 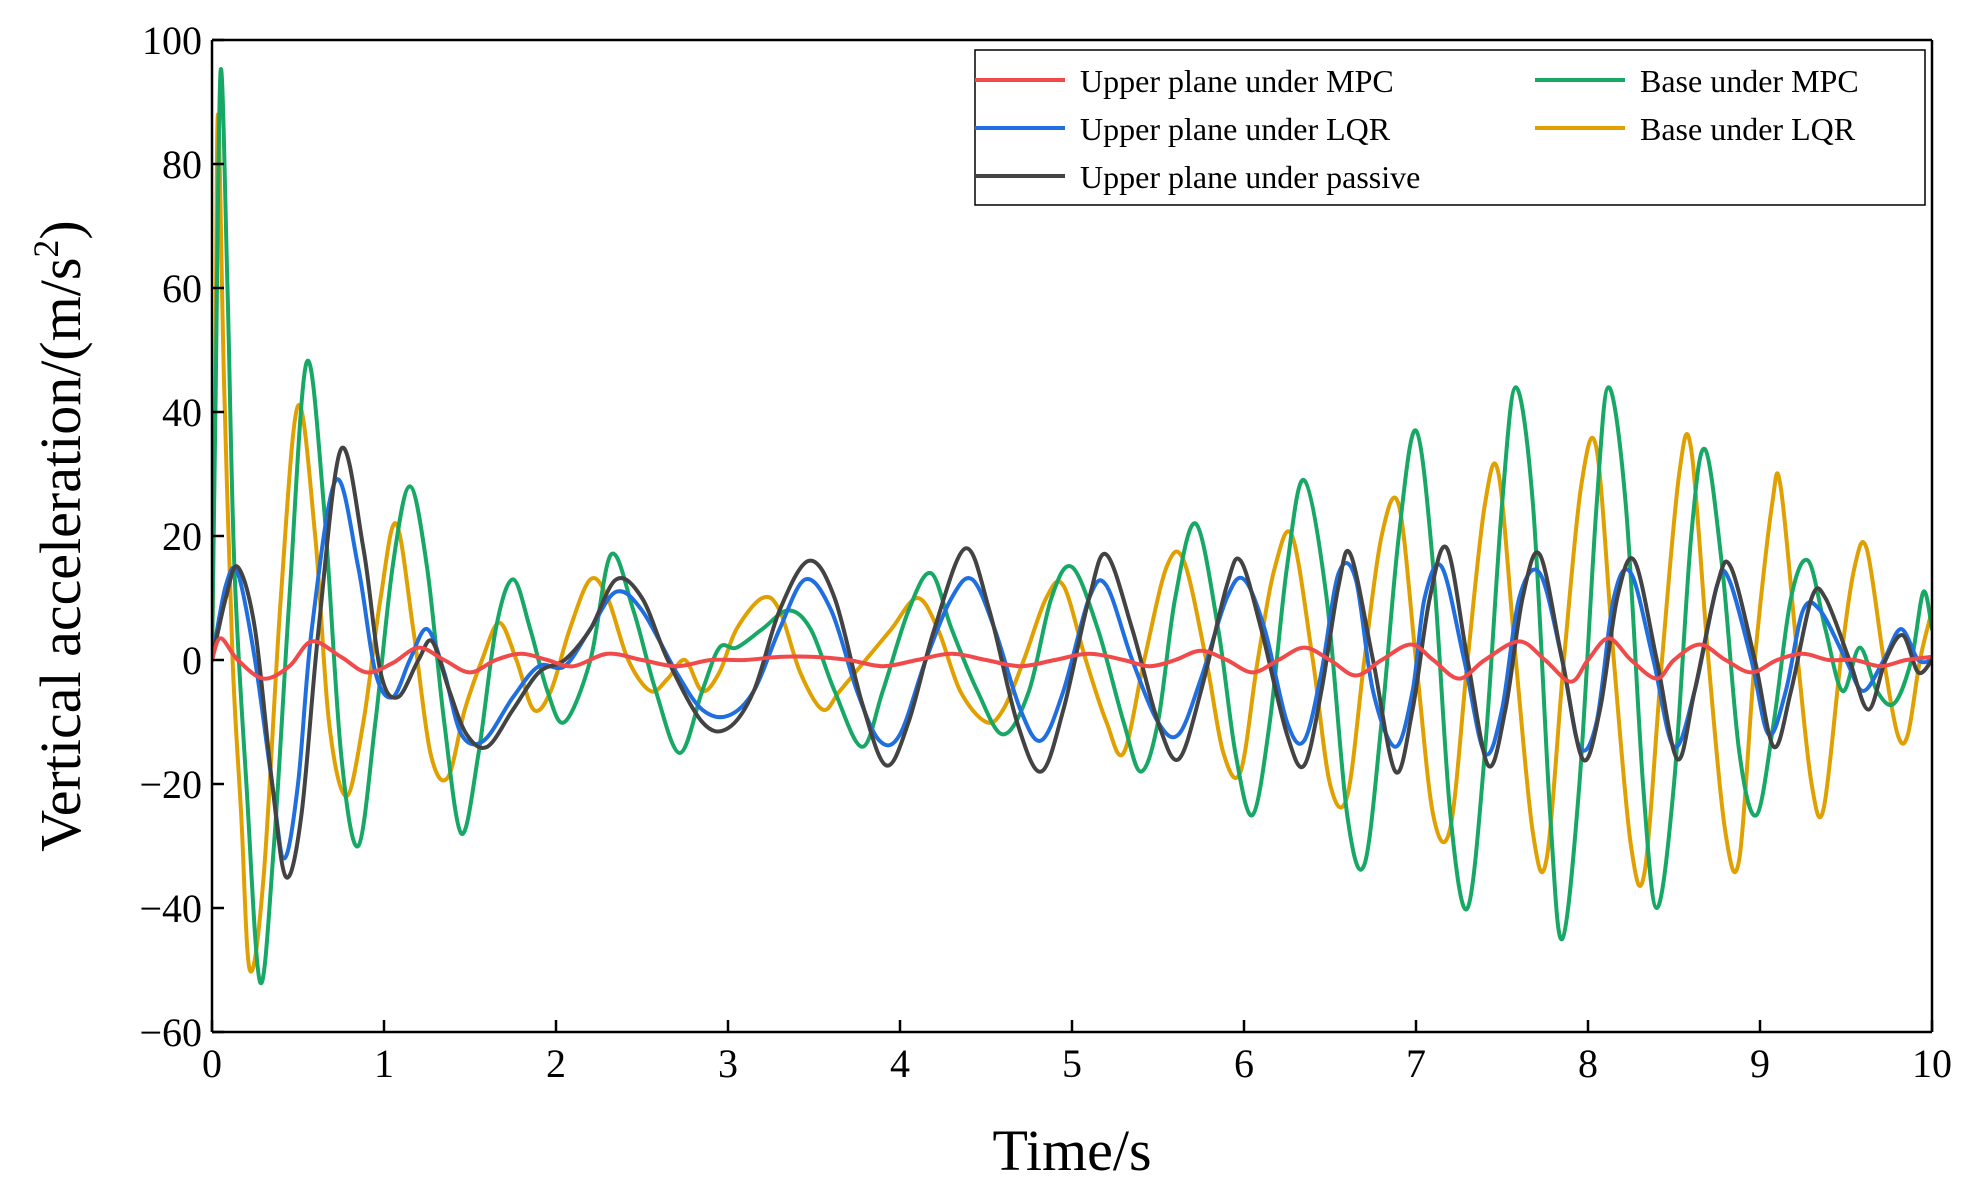 I want to click on x-tick-label: 6, so click(x=1244, y=1063).